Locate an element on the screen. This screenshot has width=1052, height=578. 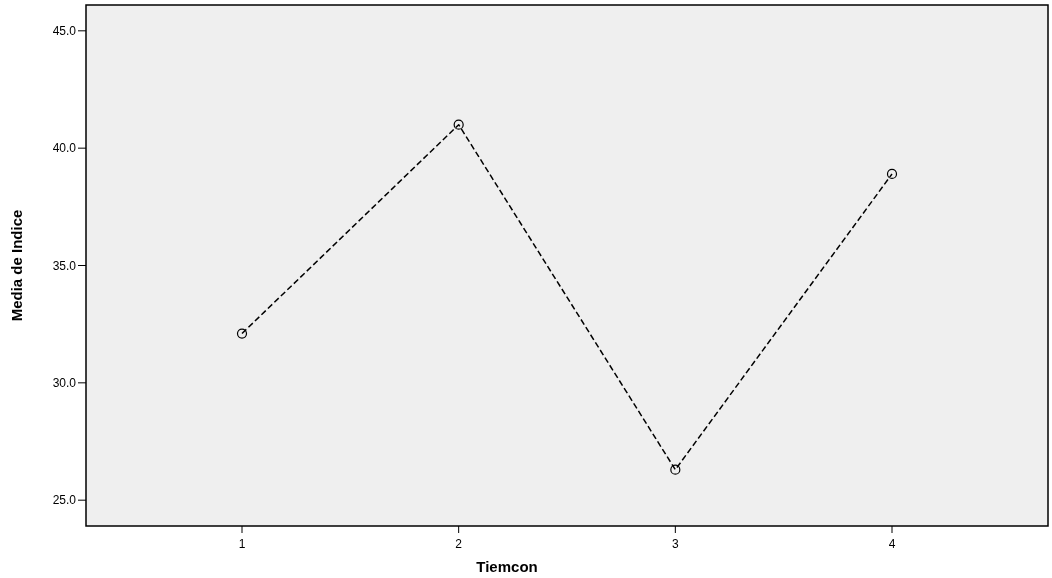
y-axis-title: Media de Indice is located at coordinates (16, 265).